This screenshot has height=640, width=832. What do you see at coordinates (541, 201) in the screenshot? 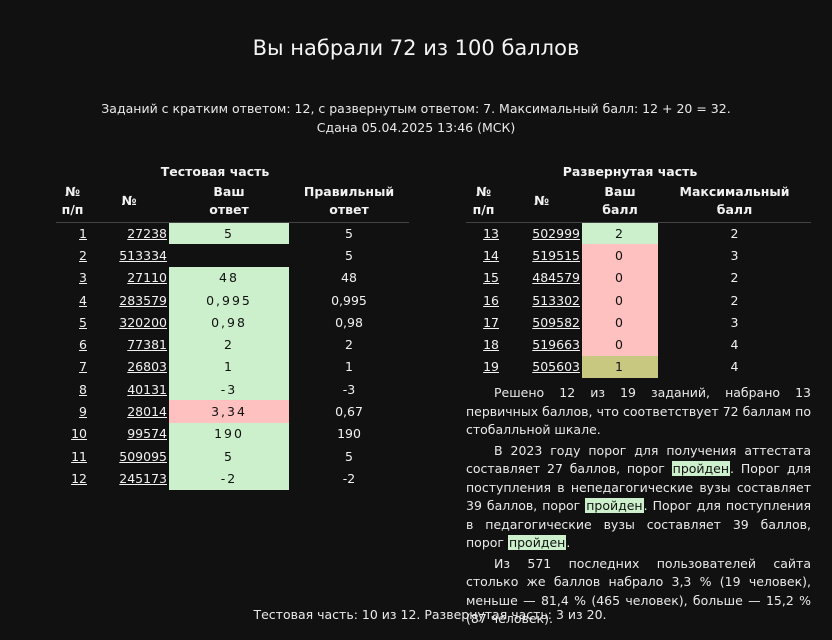
I see `header-id: №` at bounding box center [541, 201].